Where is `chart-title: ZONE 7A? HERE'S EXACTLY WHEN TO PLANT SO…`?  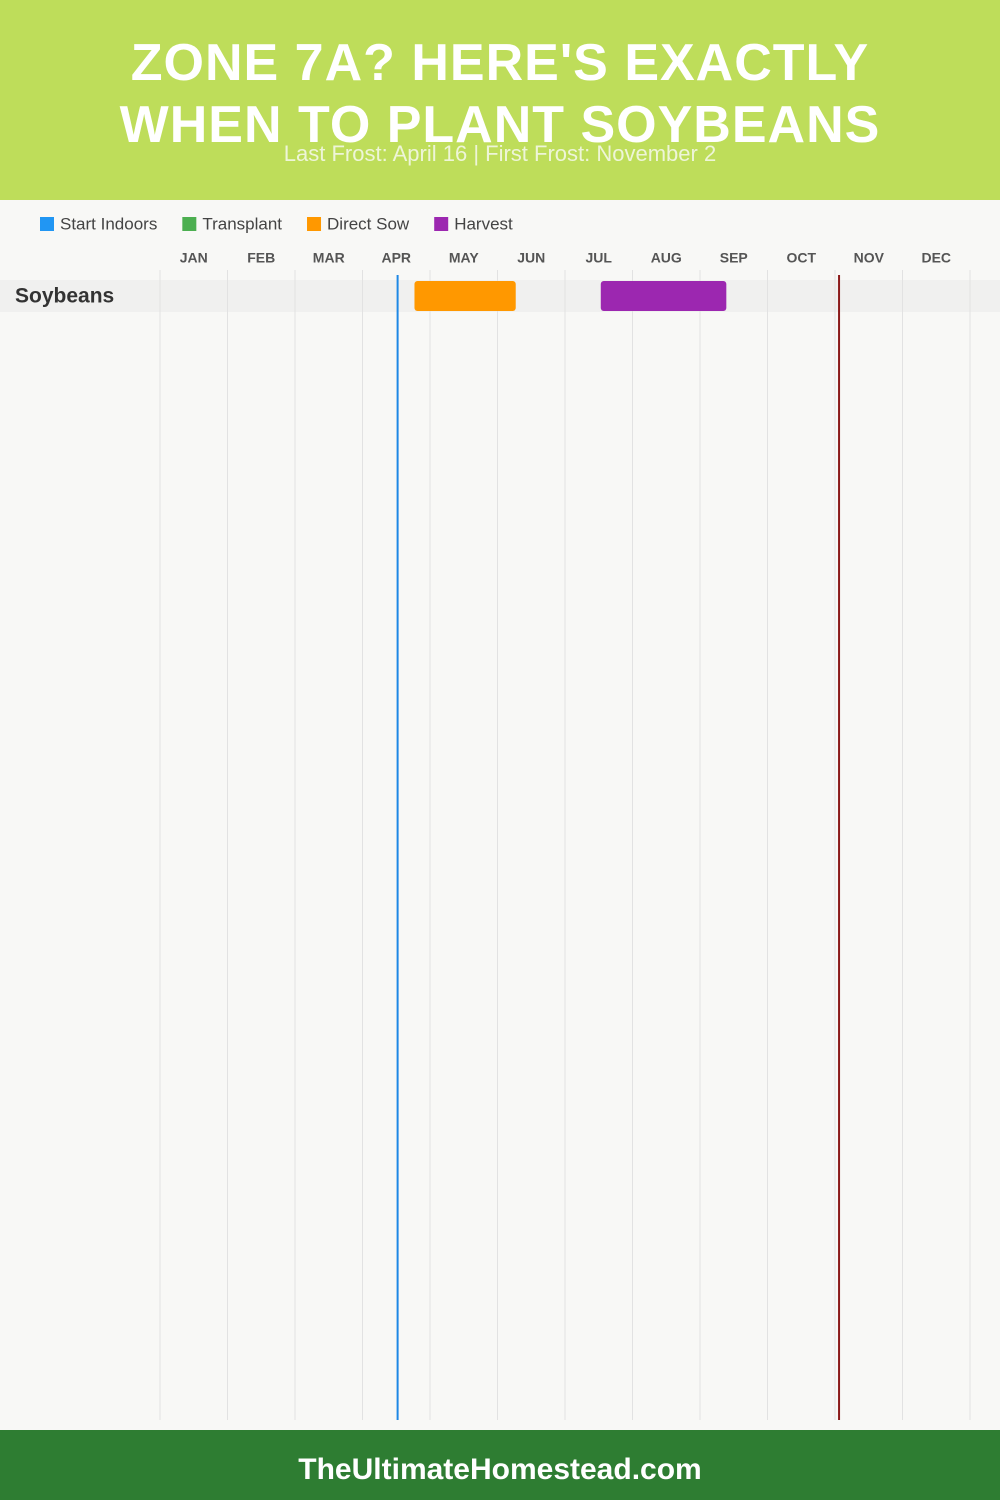
chart-title: ZONE 7A? HERE'S EXACTLY WHEN TO PLANT SO… is located at coordinates (500, 94).